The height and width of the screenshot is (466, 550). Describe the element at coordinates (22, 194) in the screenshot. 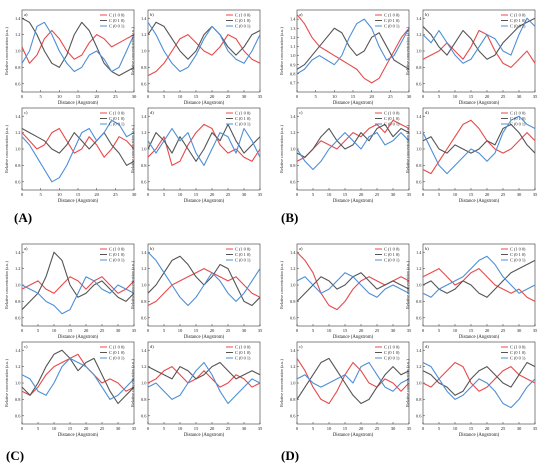

I see `panel-a-c-xtick-label-0: 0` at that location.